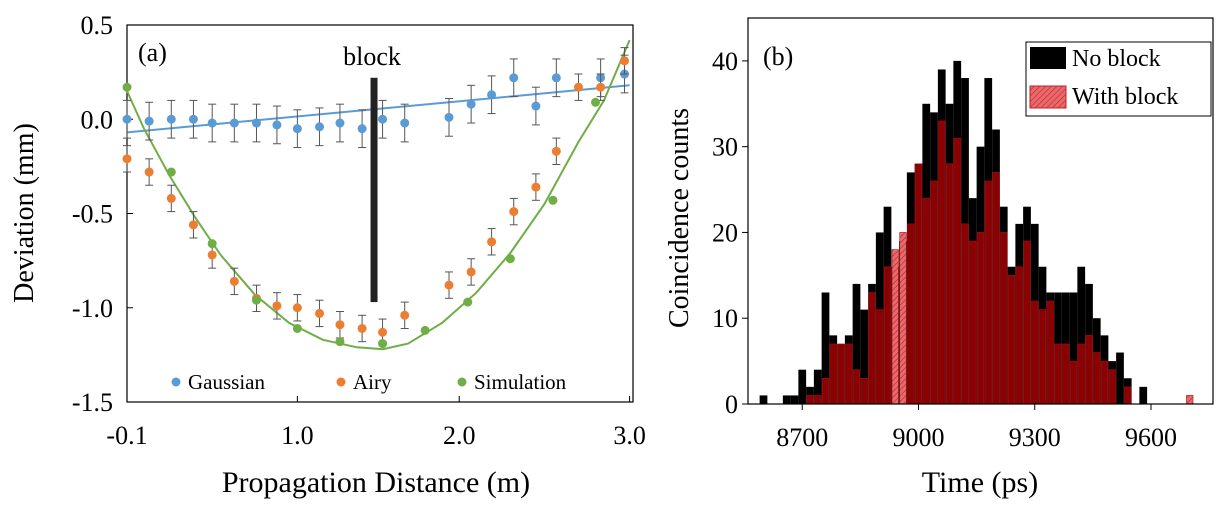 Image resolution: width=1231 pixels, height=505 pixels. Describe the element at coordinates (679, 218) in the screenshot. I see `panel-b-y-axis-label: Coincidence counts` at that location.